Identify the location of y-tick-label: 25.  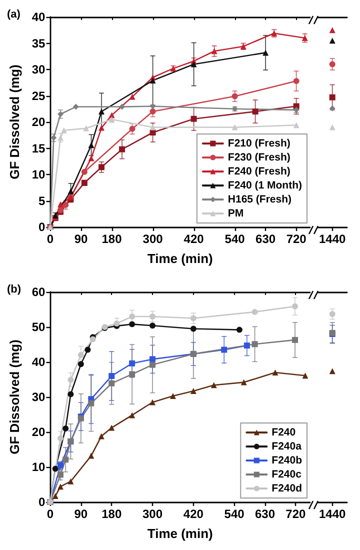
(39, 95).